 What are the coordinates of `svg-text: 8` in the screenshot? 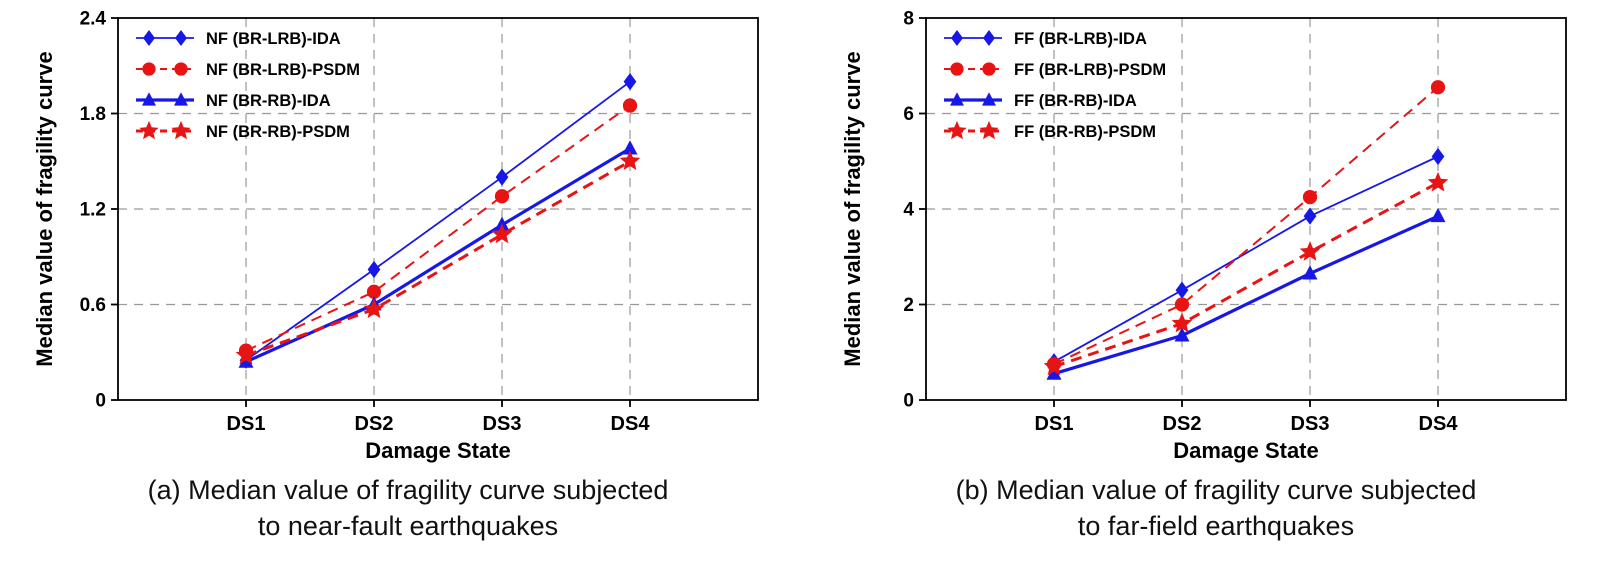 It's located at (908, 19).